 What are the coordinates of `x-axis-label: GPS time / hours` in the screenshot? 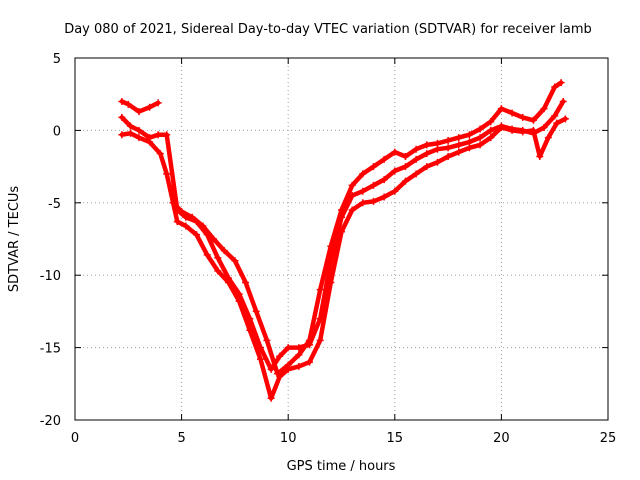 It's located at (341, 466).